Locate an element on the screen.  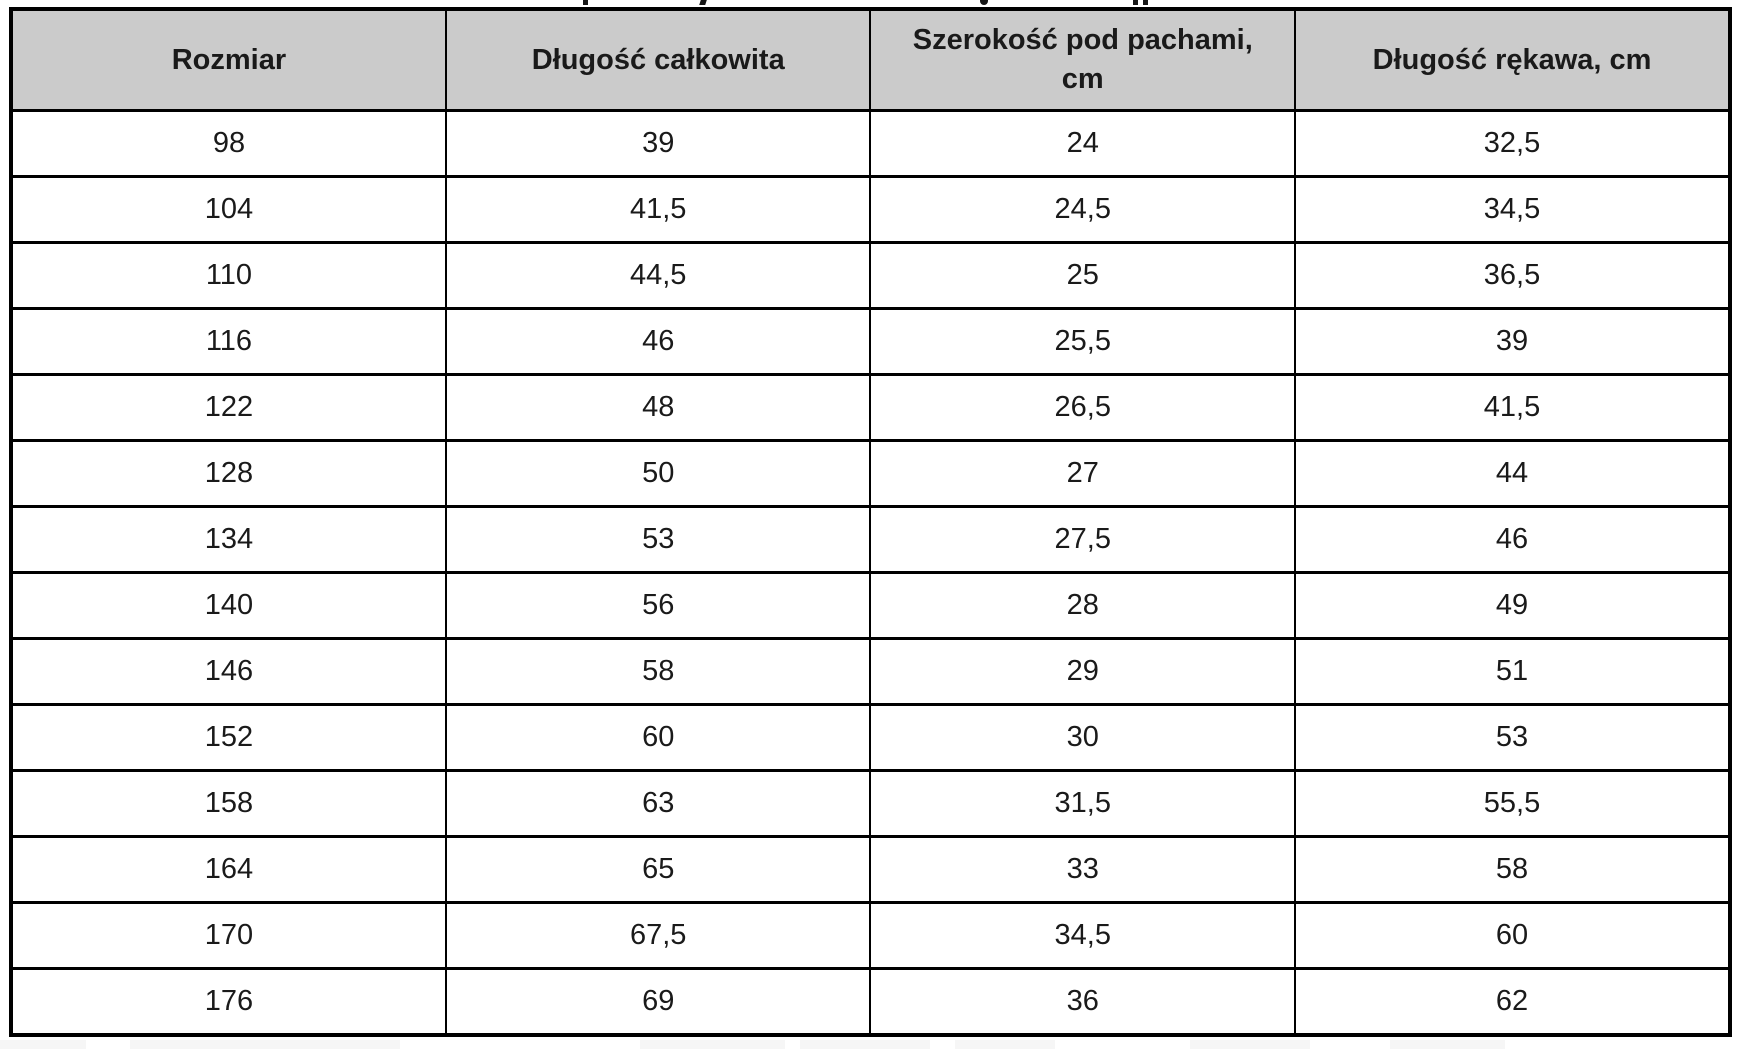
column-header-3: Szerokość pod pachami, cm is located at coordinates (1083, 59).